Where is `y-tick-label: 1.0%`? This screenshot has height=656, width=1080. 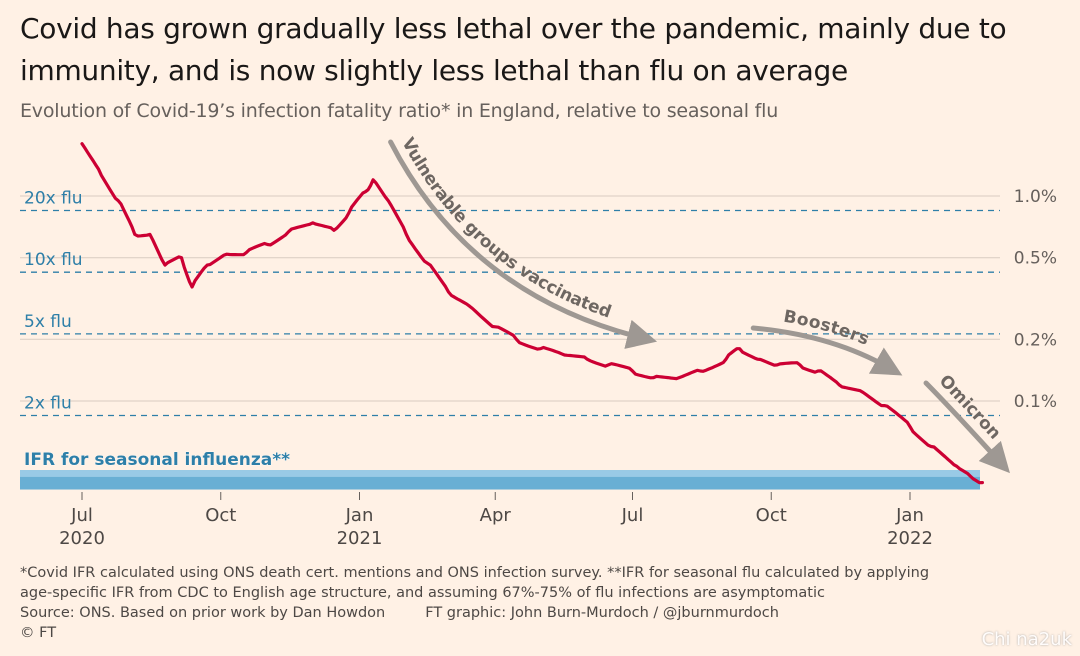
y-tick-label: 1.0% is located at coordinates (1035, 197).